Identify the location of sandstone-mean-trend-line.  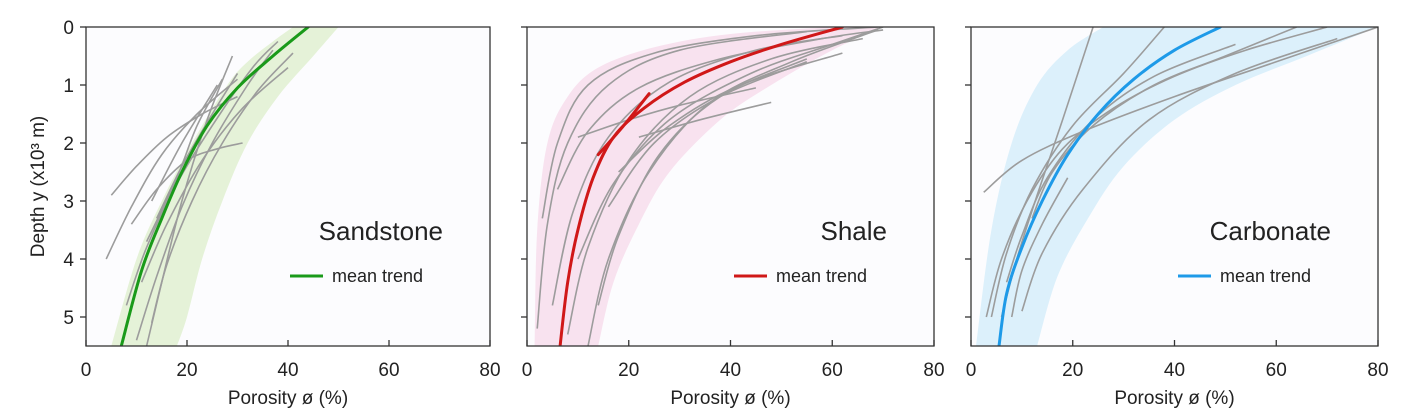
(214, 186).